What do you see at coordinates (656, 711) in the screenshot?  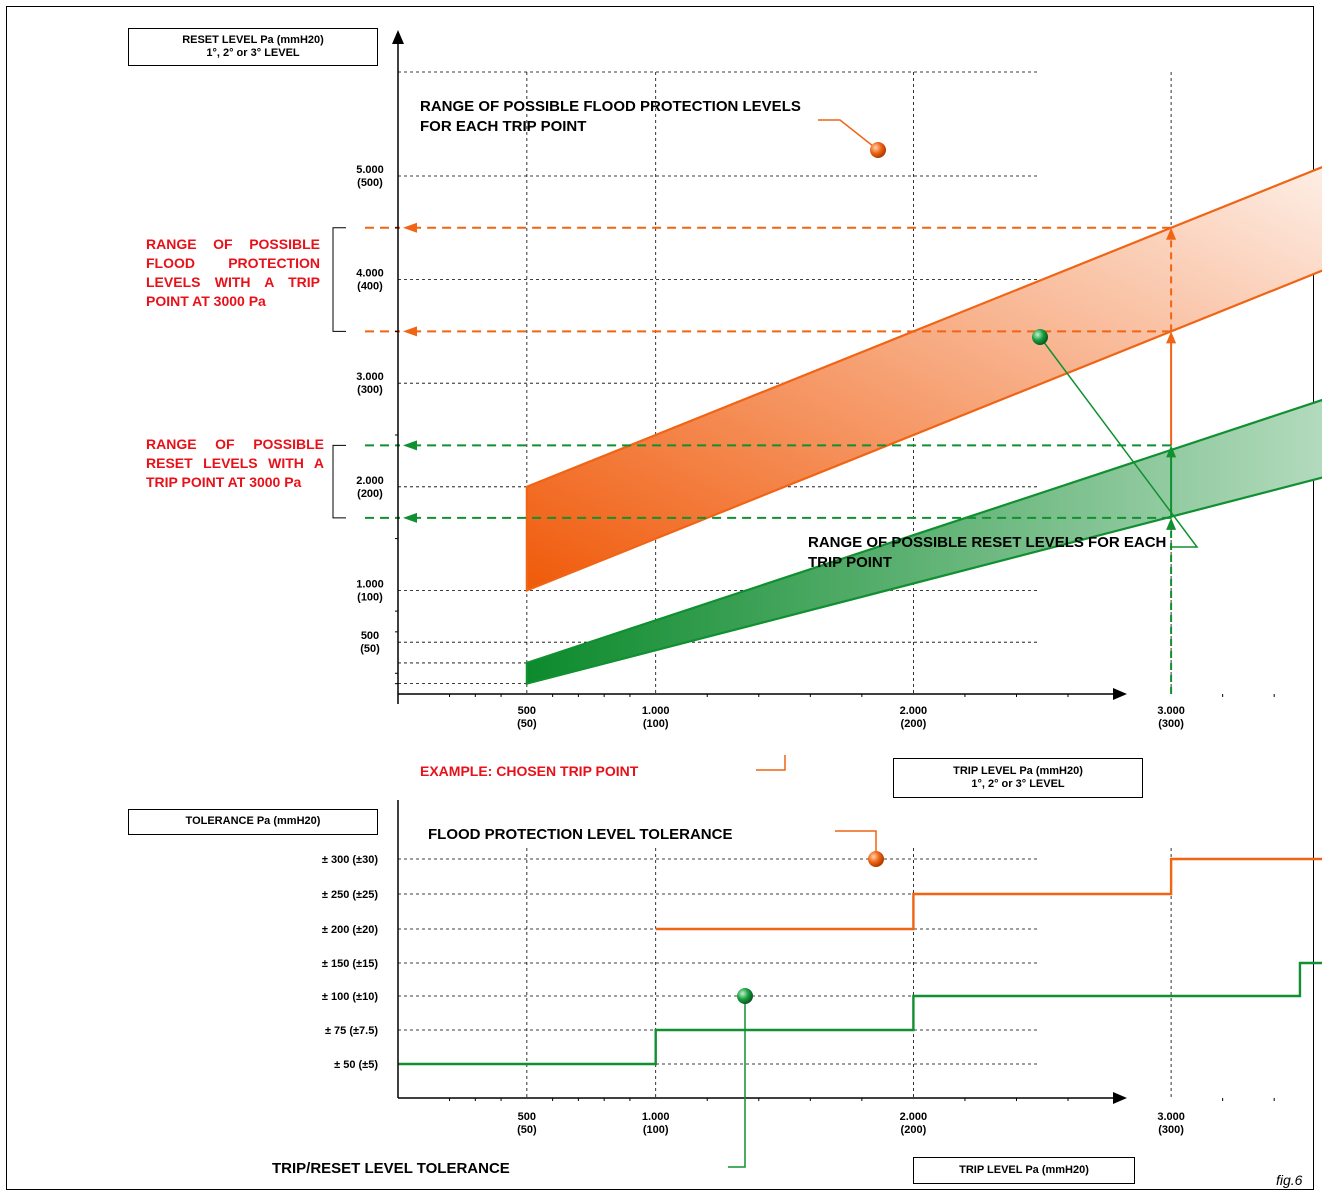 I see `upper-x-tick-label: 1.000` at bounding box center [656, 711].